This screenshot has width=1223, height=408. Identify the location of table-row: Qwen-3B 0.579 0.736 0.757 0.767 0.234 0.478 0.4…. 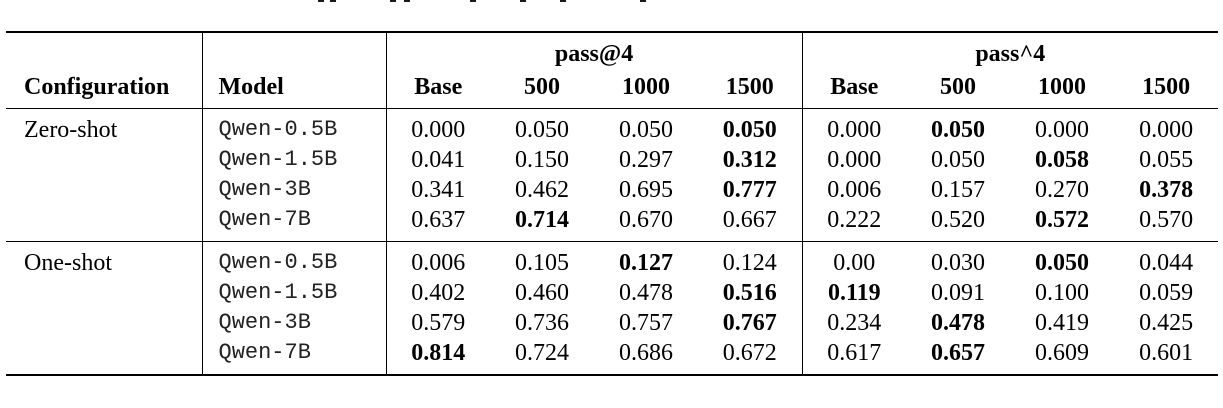
(612, 323).